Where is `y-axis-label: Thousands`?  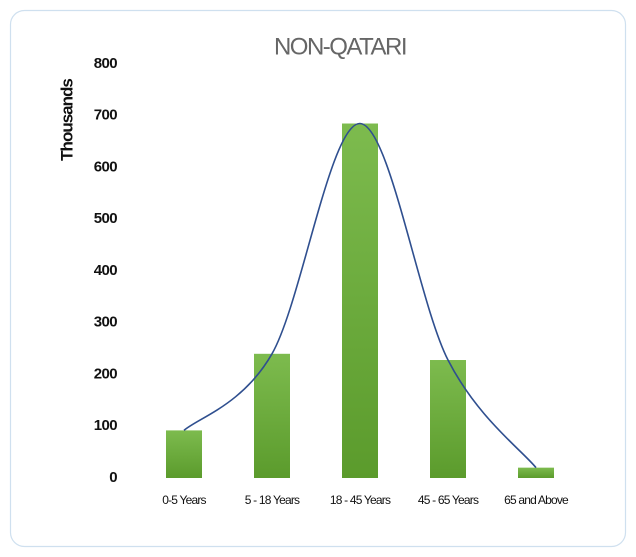 y-axis-label: Thousands is located at coordinates (66, 120).